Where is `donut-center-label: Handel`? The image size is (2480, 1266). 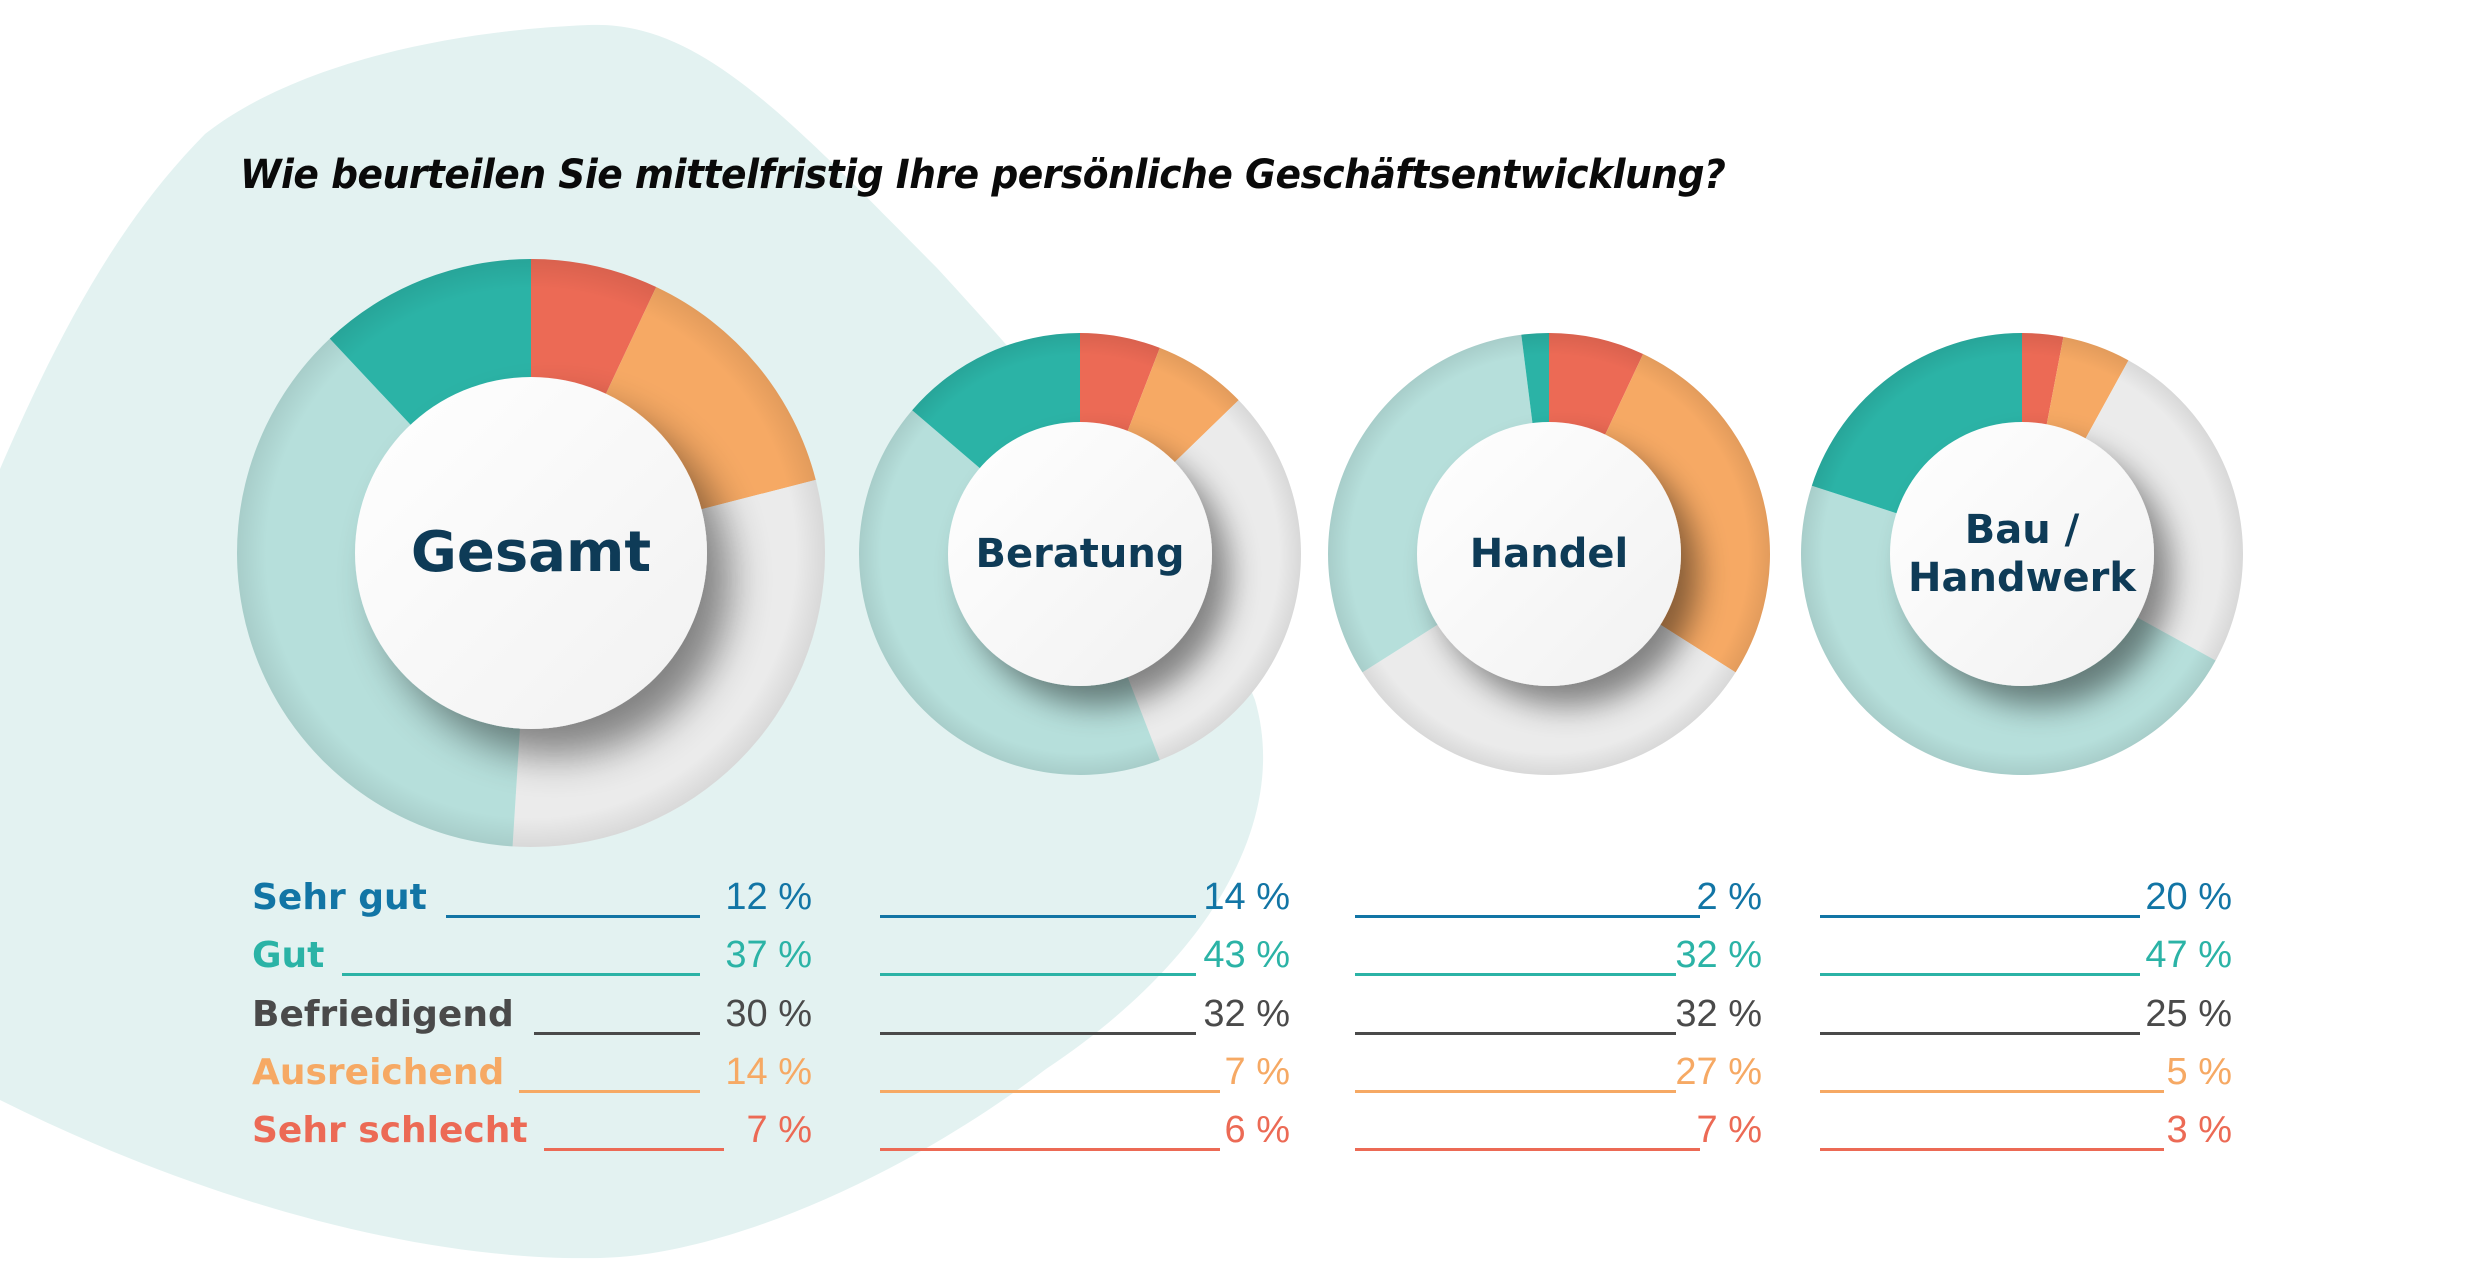
donut-center-label: Handel is located at coordinates (1549, 554).